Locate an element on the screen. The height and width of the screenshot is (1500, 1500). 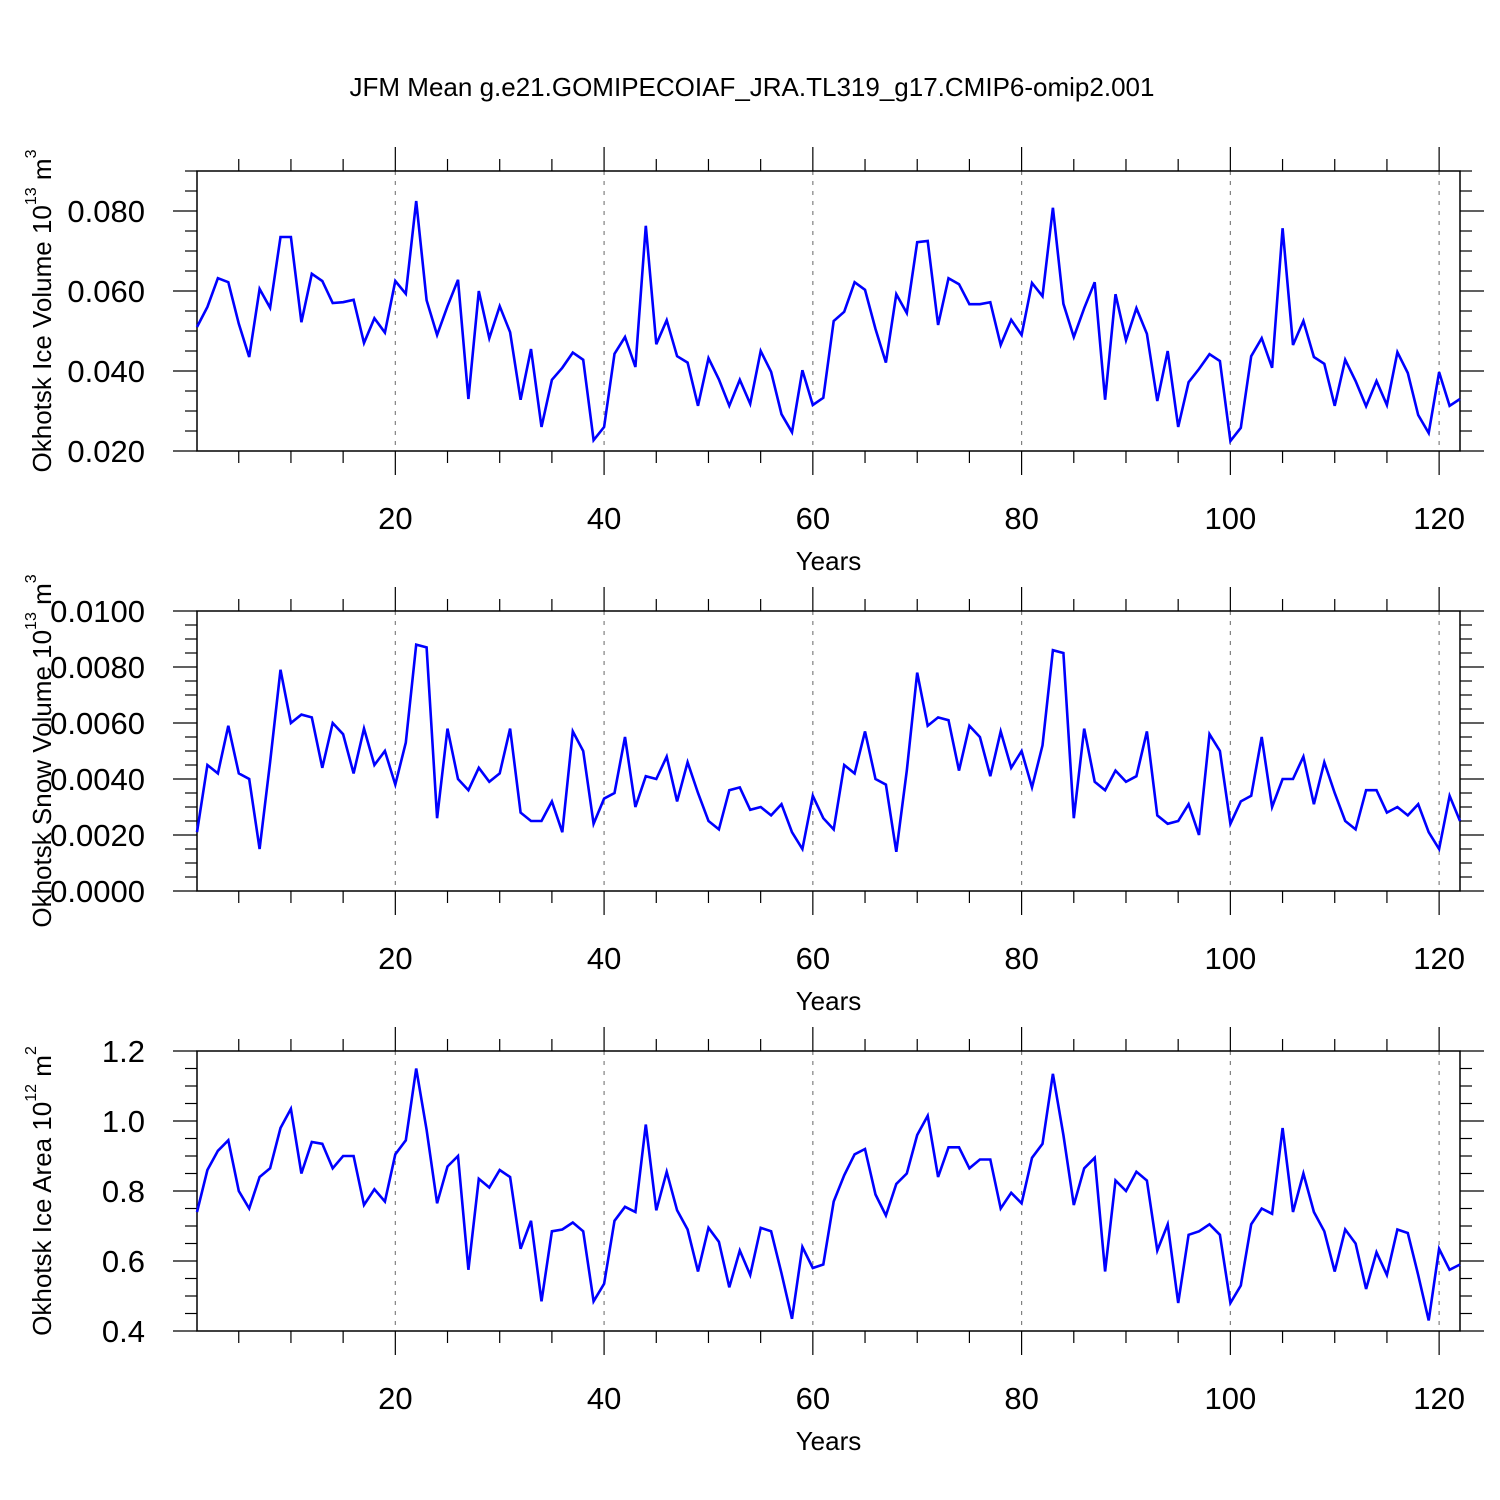
series-points is located at coordinates (828, 748).